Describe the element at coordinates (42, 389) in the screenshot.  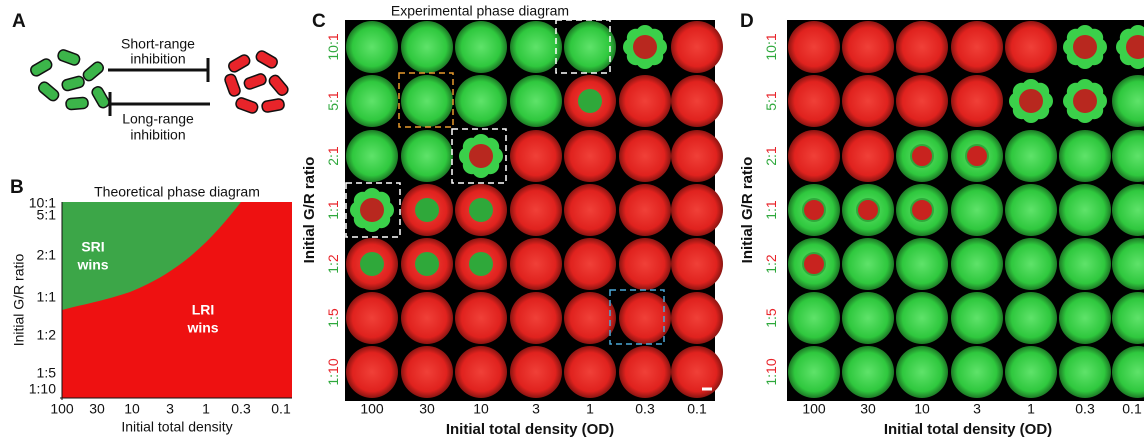
I see `y-tick-label: 1:10` at that location.